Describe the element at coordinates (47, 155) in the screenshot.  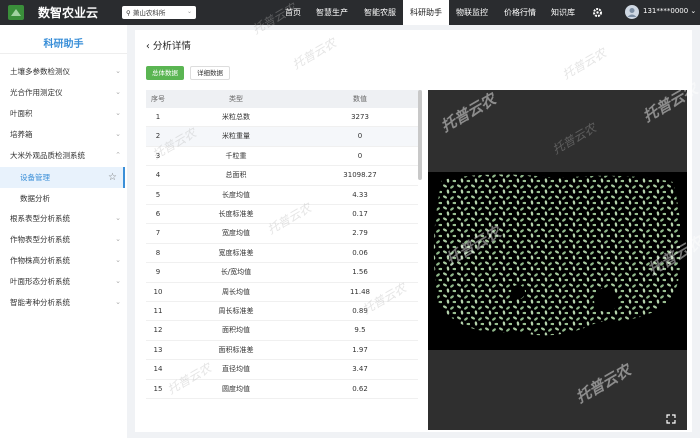
I see `menu-label: 大米外观品质检测系统` at that location.